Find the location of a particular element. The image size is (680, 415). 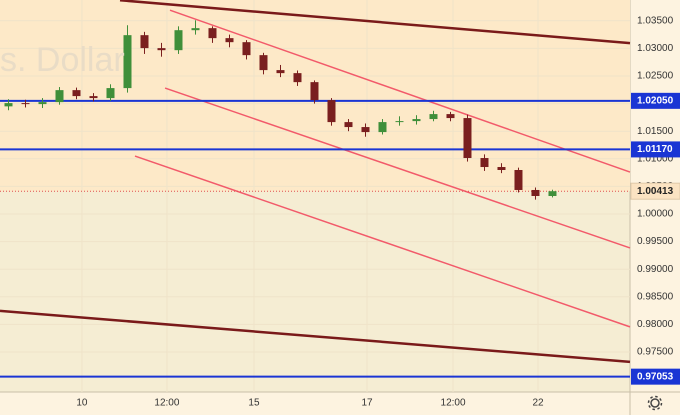

x-tick-label: 17 is located at coordinates (367, 403).